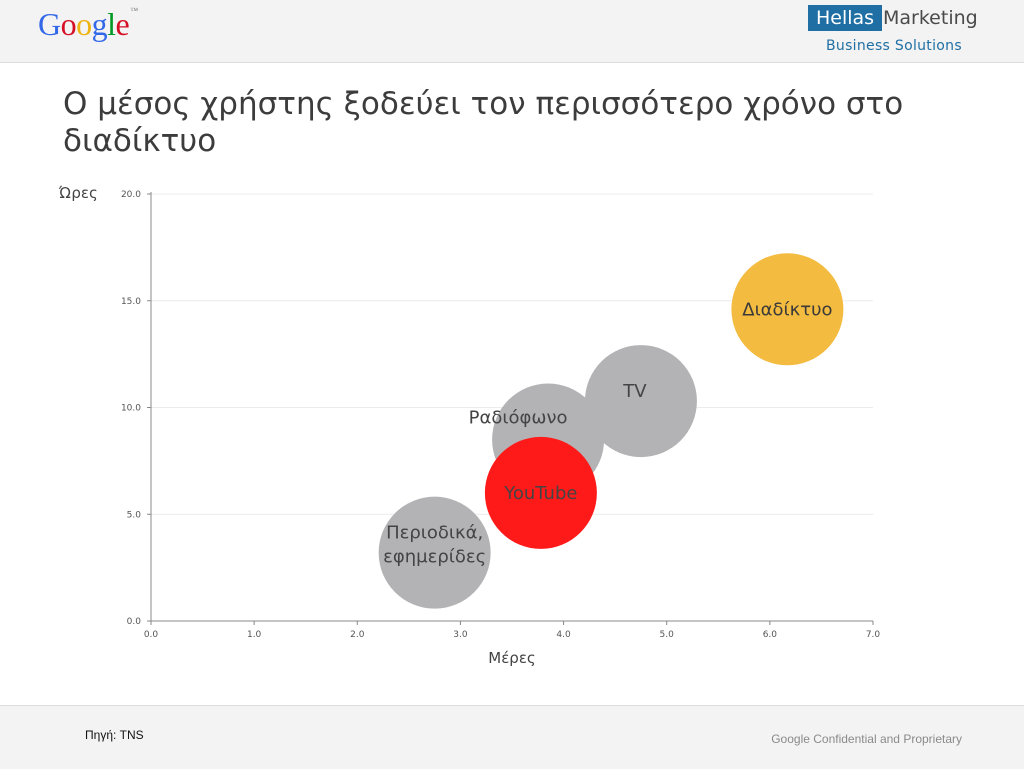  Describe the element at coordinates (511, 658) in the screenshot. I see `x-axis-title: Μέρες` at that location.